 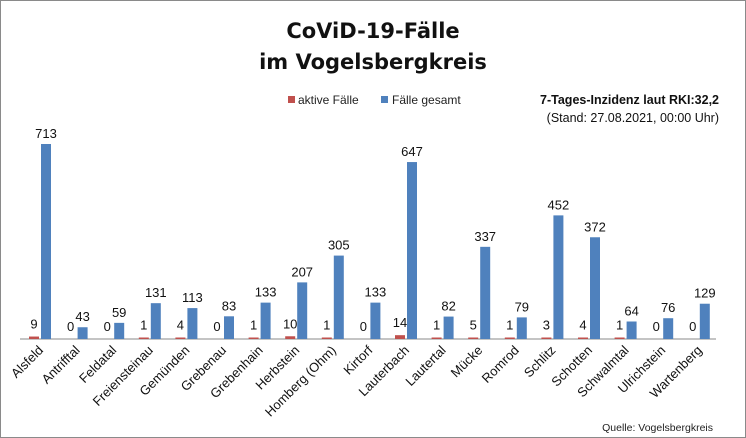 I want to click on value-label-active-16: 1, so click(x=619, y=325).